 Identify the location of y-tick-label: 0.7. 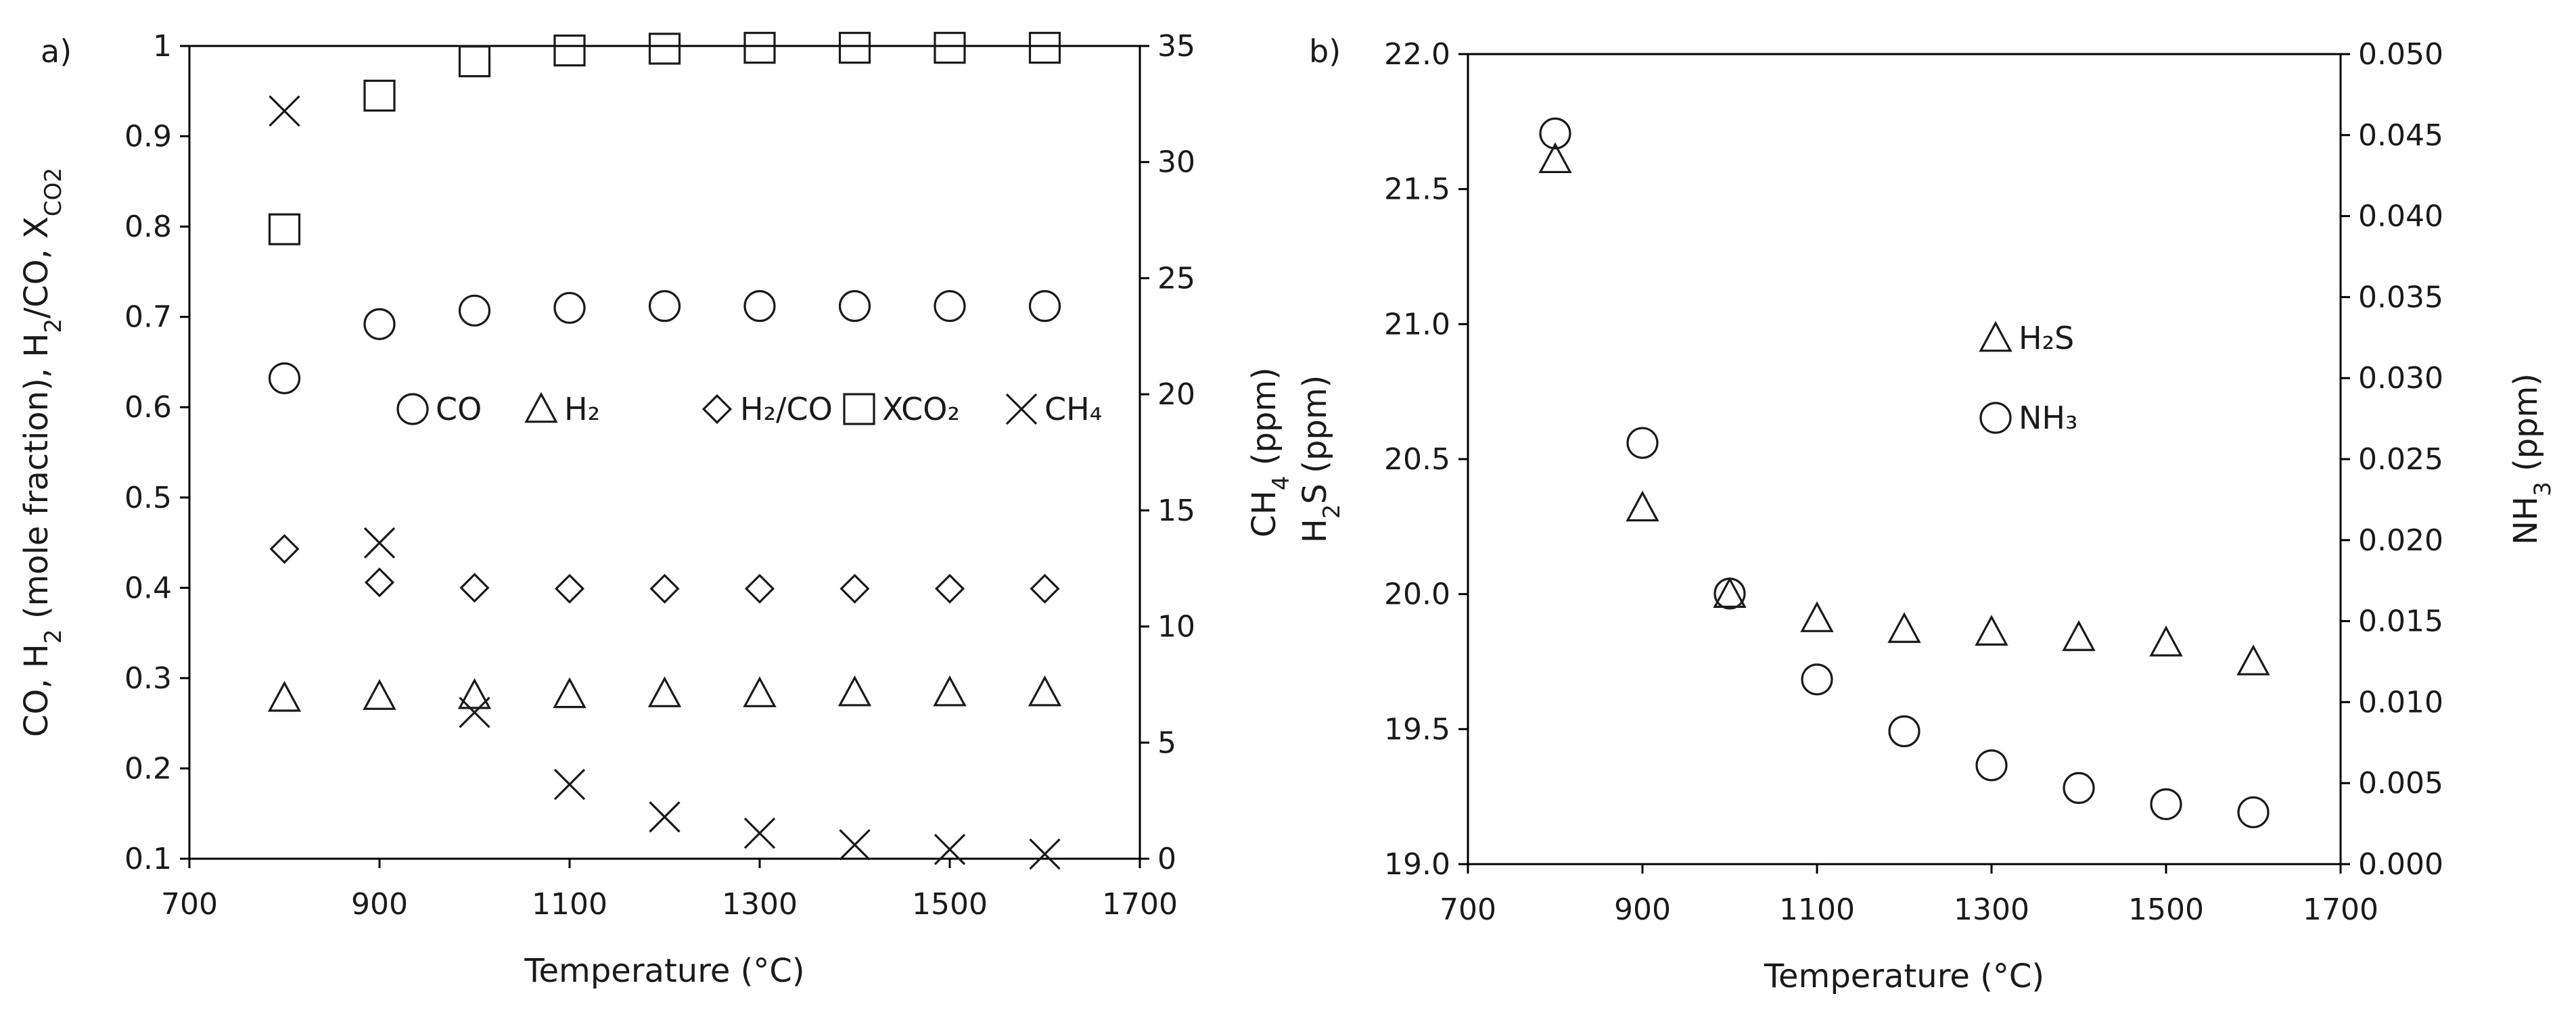
(148, 318).